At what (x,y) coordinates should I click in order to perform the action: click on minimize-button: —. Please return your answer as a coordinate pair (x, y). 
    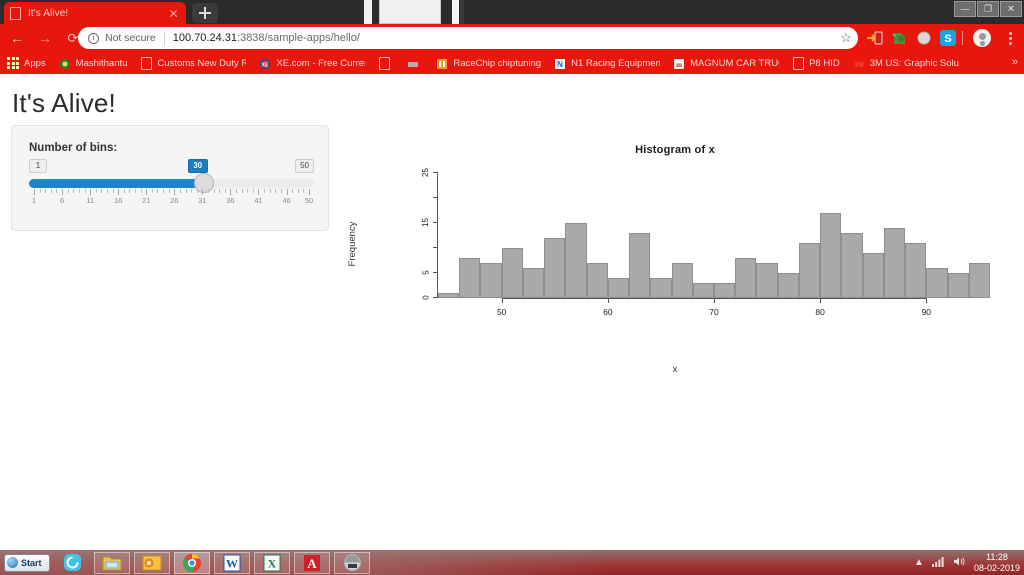
    Looking at the image, I should click on (965, 9).